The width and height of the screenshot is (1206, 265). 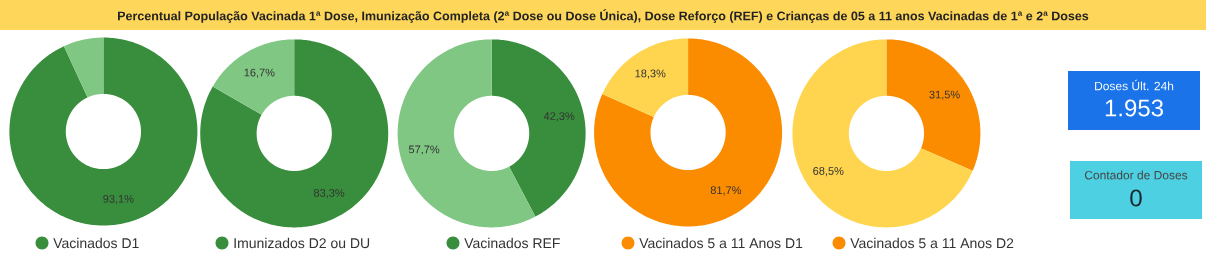 I want to click on data-label: 68,5%, so click(x=828, y=172).